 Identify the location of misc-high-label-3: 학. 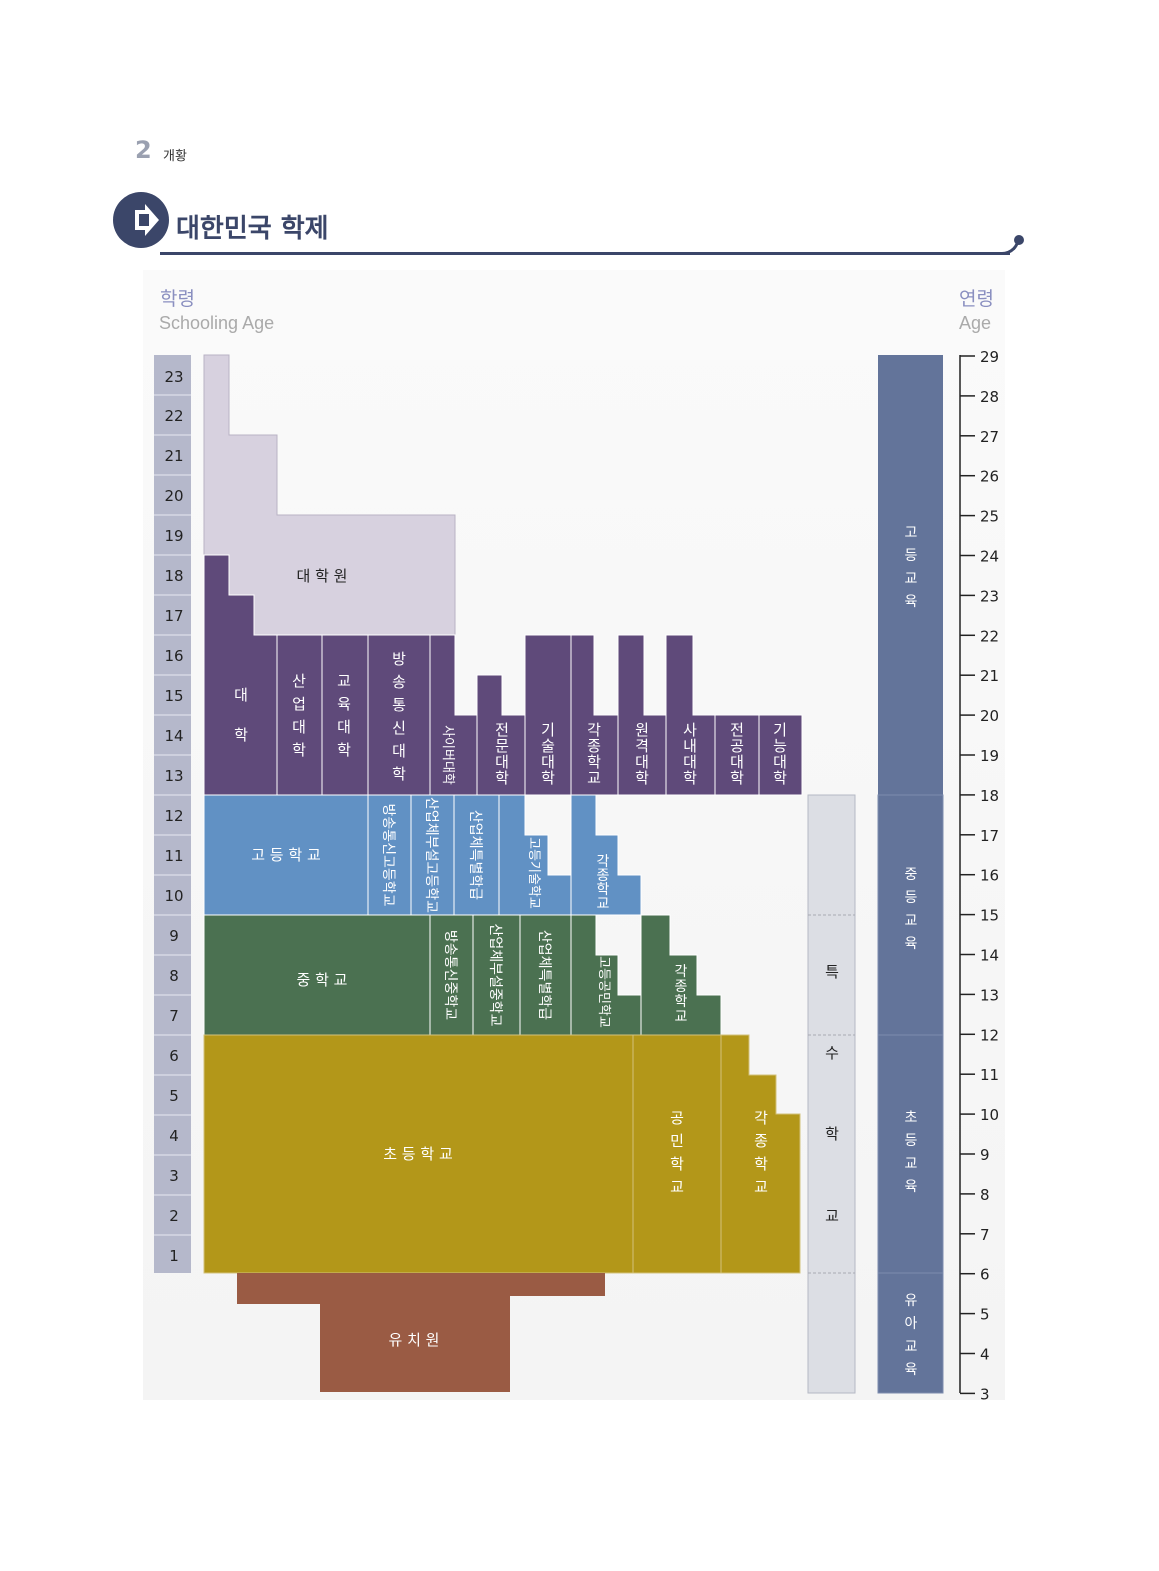
(603, 890).